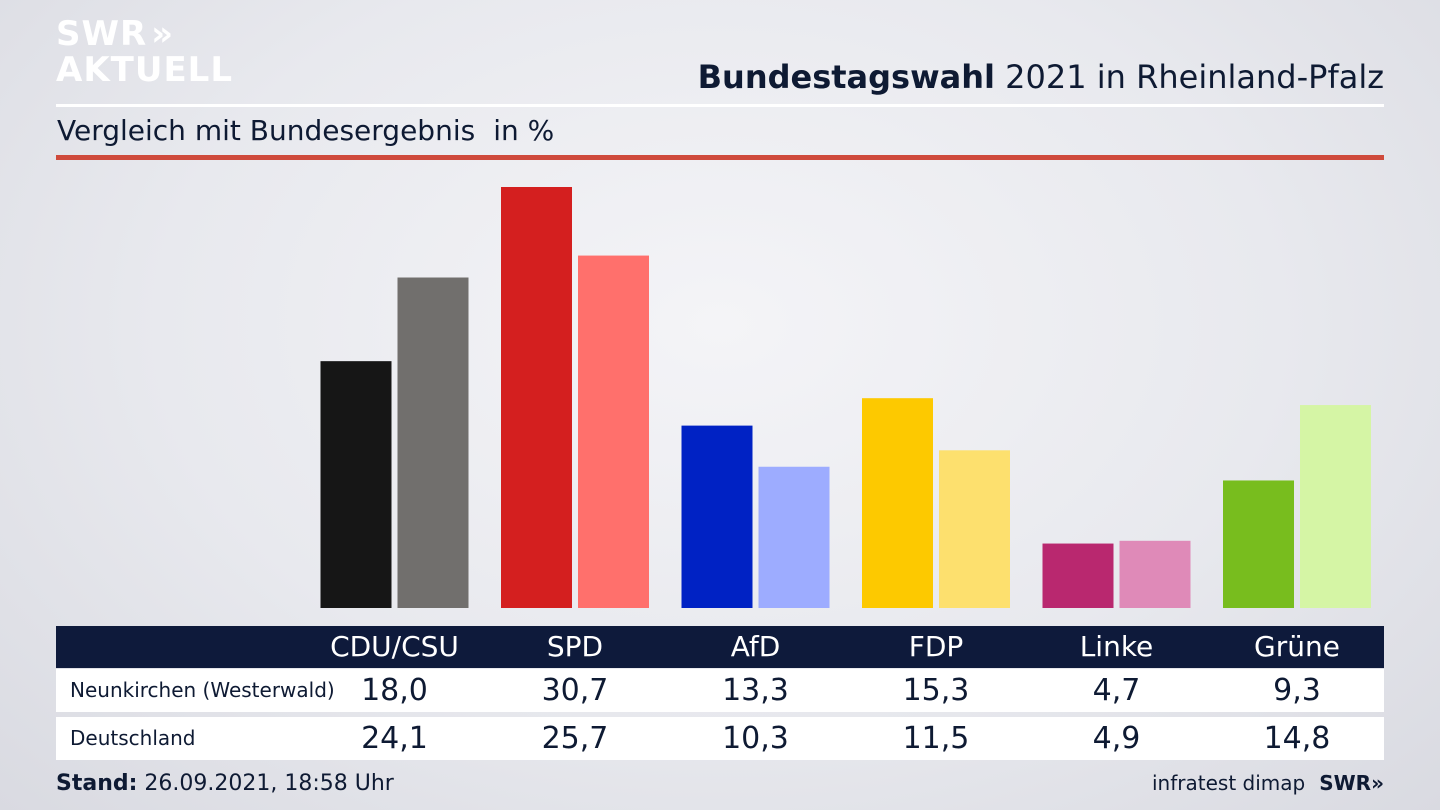  What do you see at coordinates (1297, 690) in the screenshot?
I see `value-gruene-neunkirchen: 9,3` at bounding box center [1297, 690].